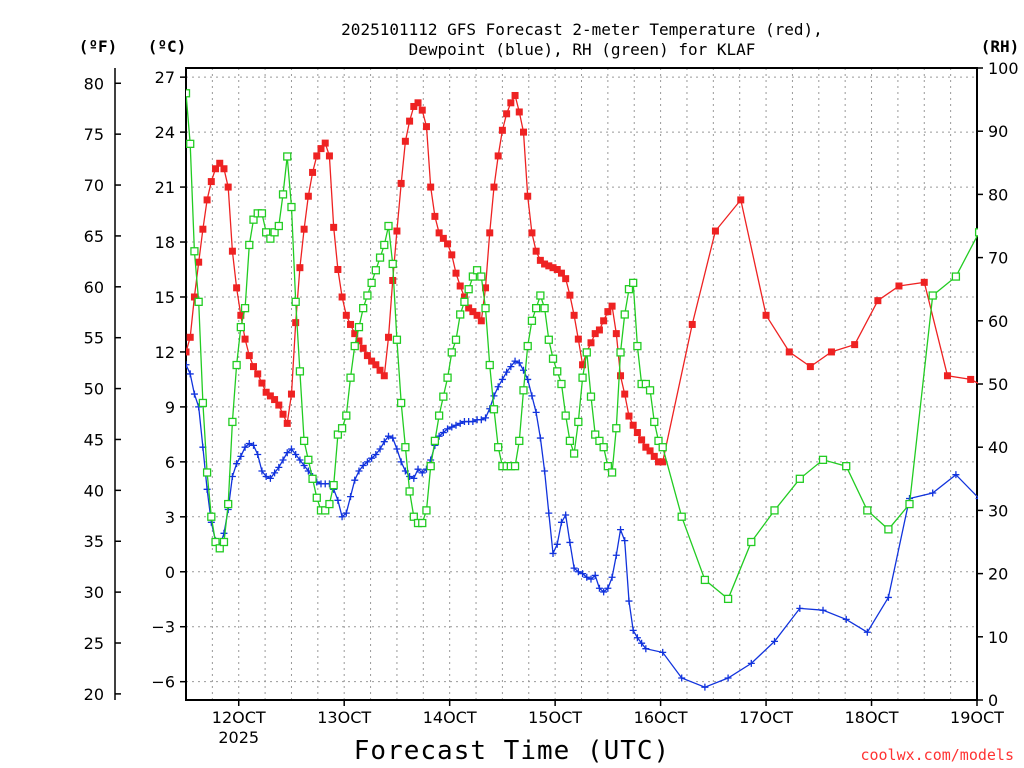 The image size is (1024, 768). What do you see at coordinates (163, 682) in the screenshot?
I see `c-tick-label: −6` at bounding box center [163, 682].